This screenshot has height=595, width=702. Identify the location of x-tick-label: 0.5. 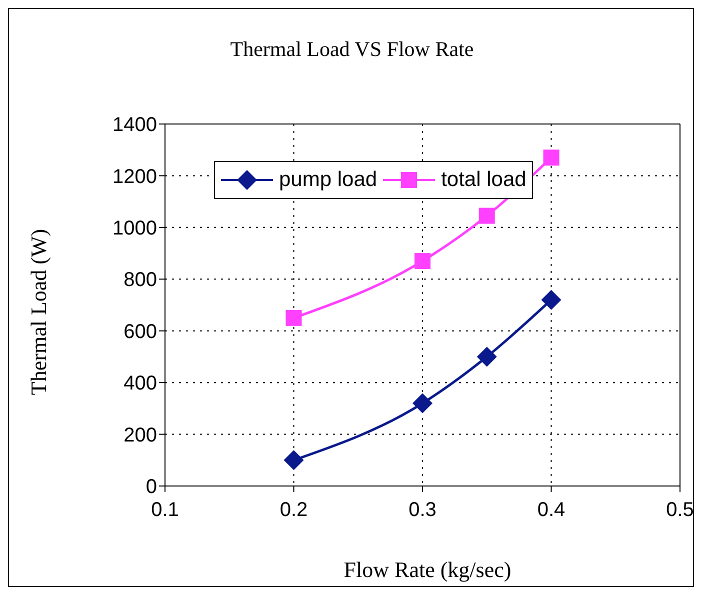
(680, 510).